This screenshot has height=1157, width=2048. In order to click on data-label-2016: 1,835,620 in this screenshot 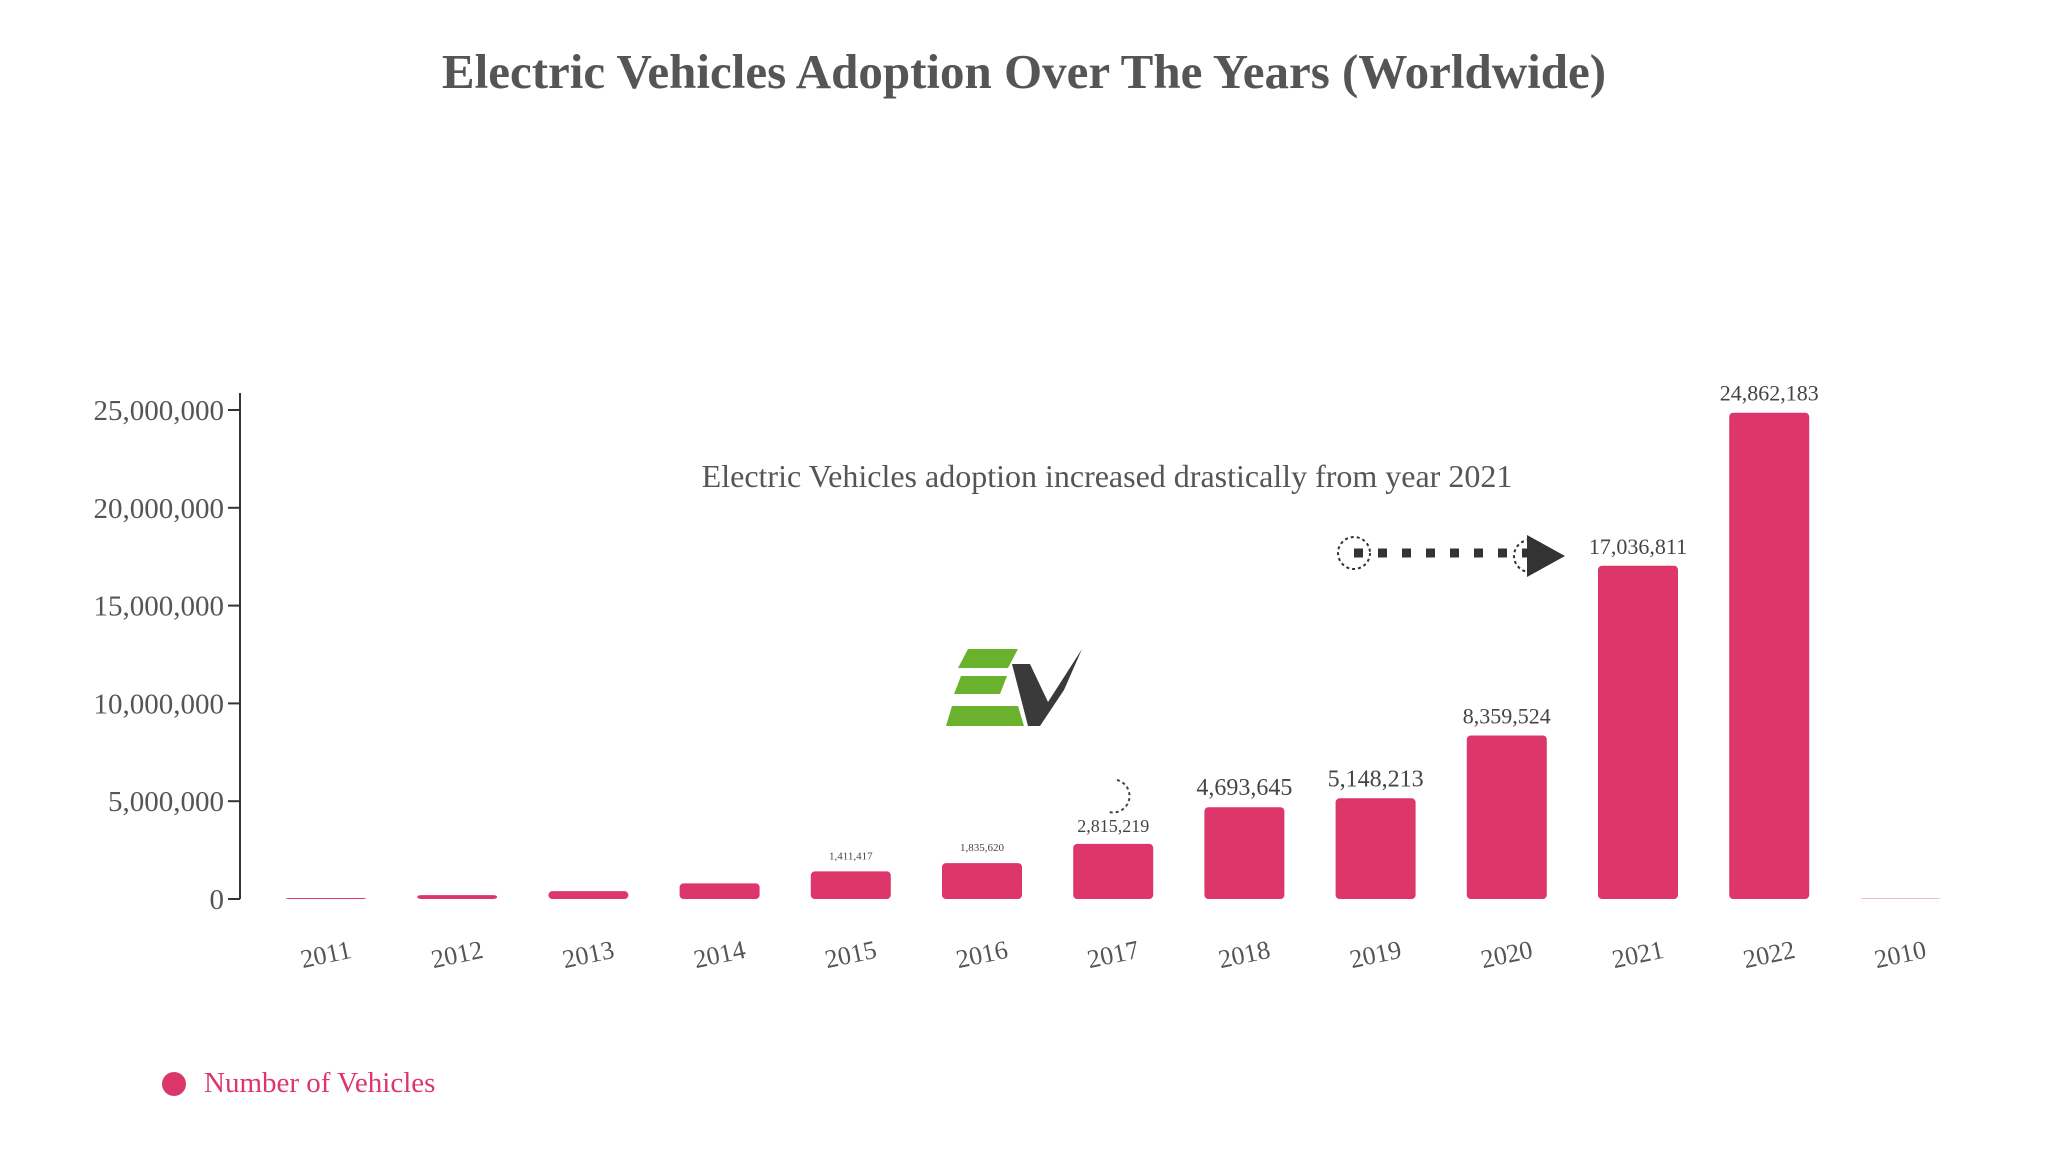, I will do `click(982, 848)`.